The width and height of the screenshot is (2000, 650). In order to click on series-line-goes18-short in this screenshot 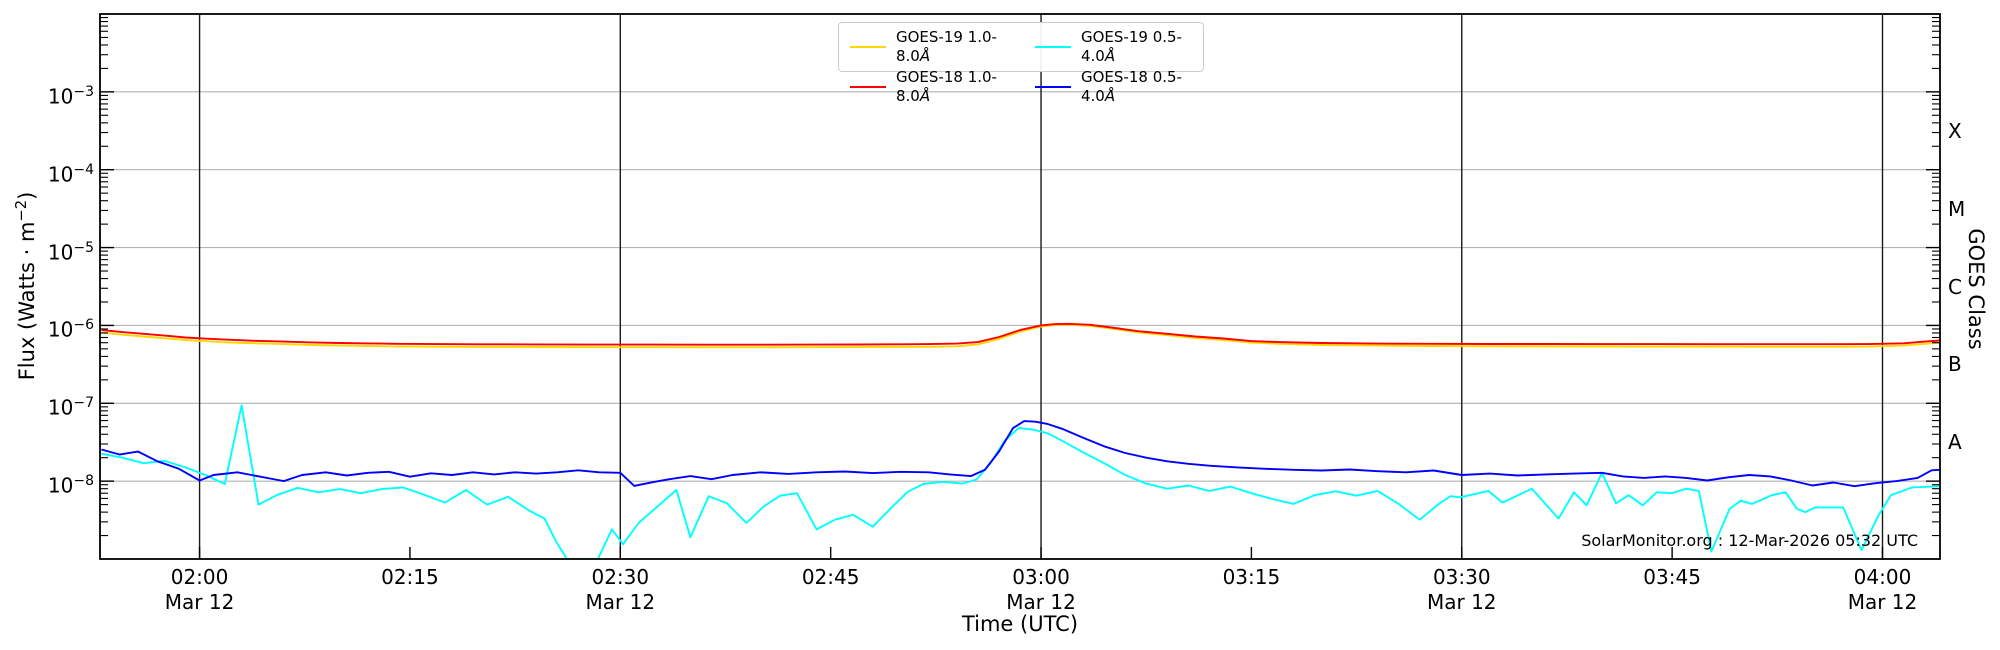, I will do `click(1020, 454)`.